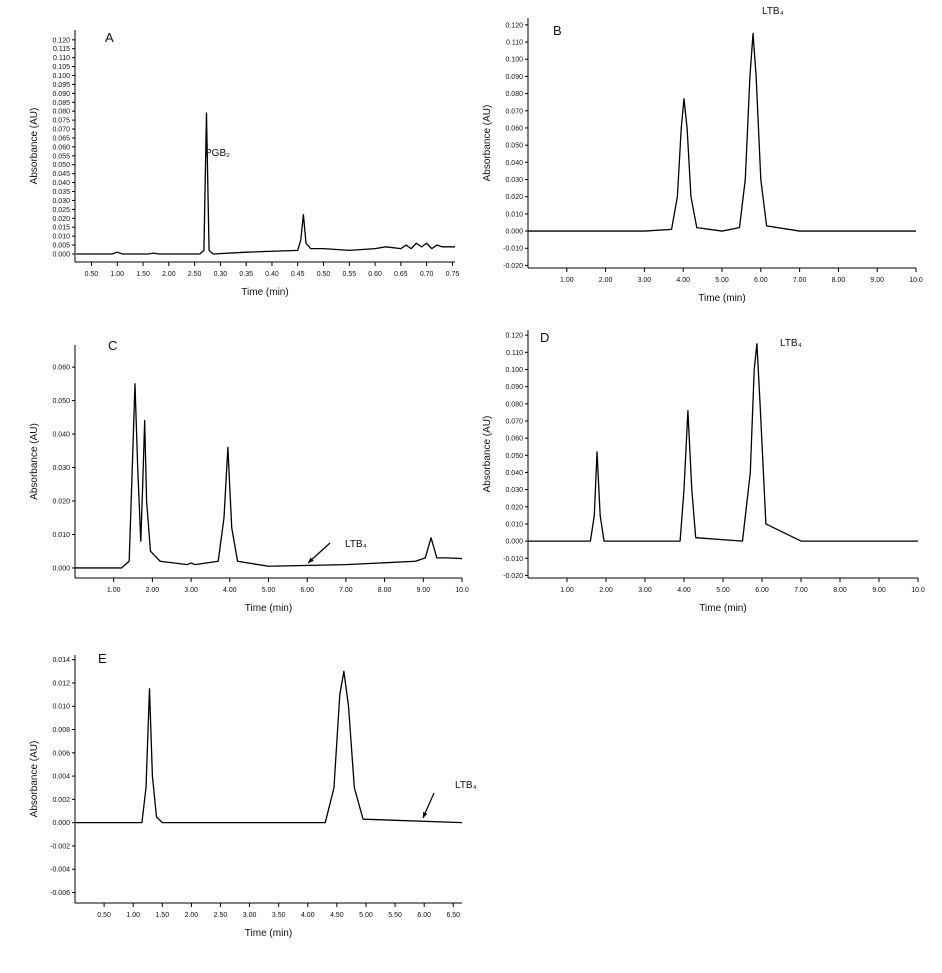 The image size is (942, 973). What do you see at coordinates (453, 915) in the screenshot?
I see `x-tick-label: 6.50` at bounding box center [453, 915].